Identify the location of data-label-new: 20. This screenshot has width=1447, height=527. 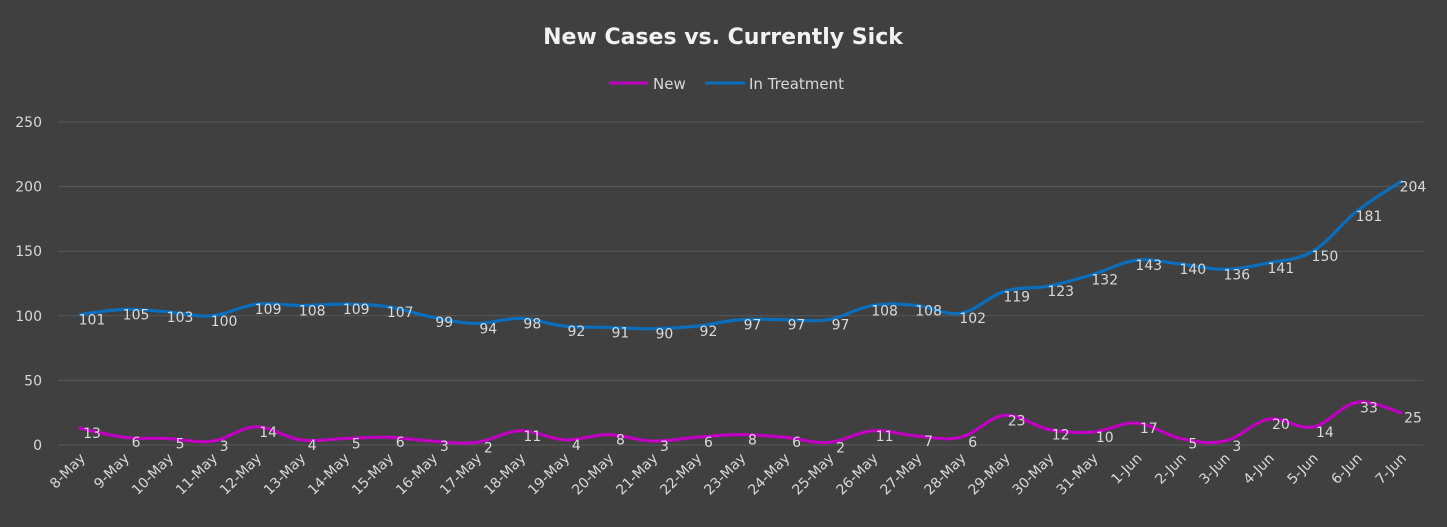
(1281, 425).